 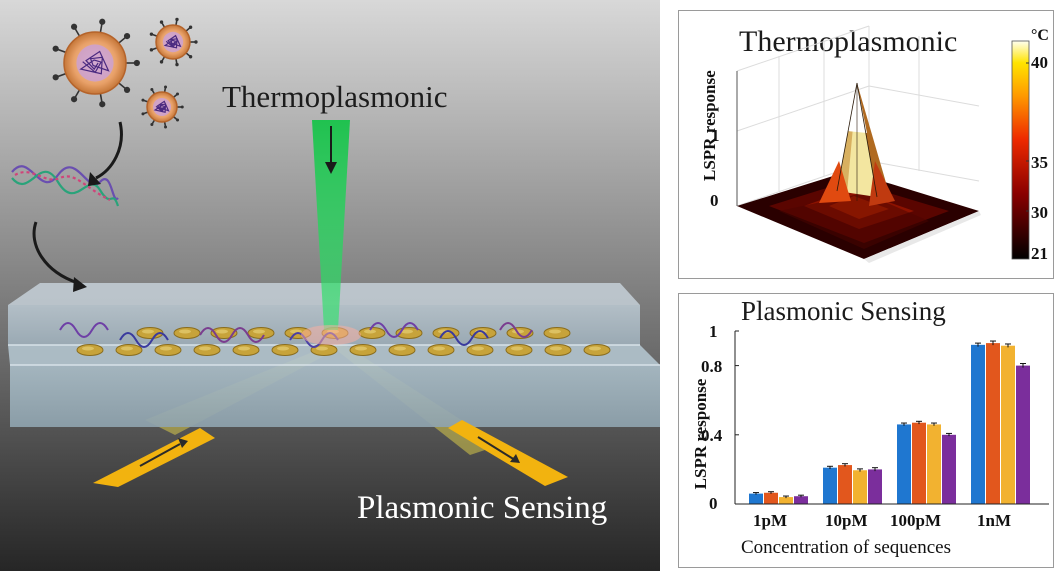 I want to click on thermo-surface-plot, so click(x=883, y=144).